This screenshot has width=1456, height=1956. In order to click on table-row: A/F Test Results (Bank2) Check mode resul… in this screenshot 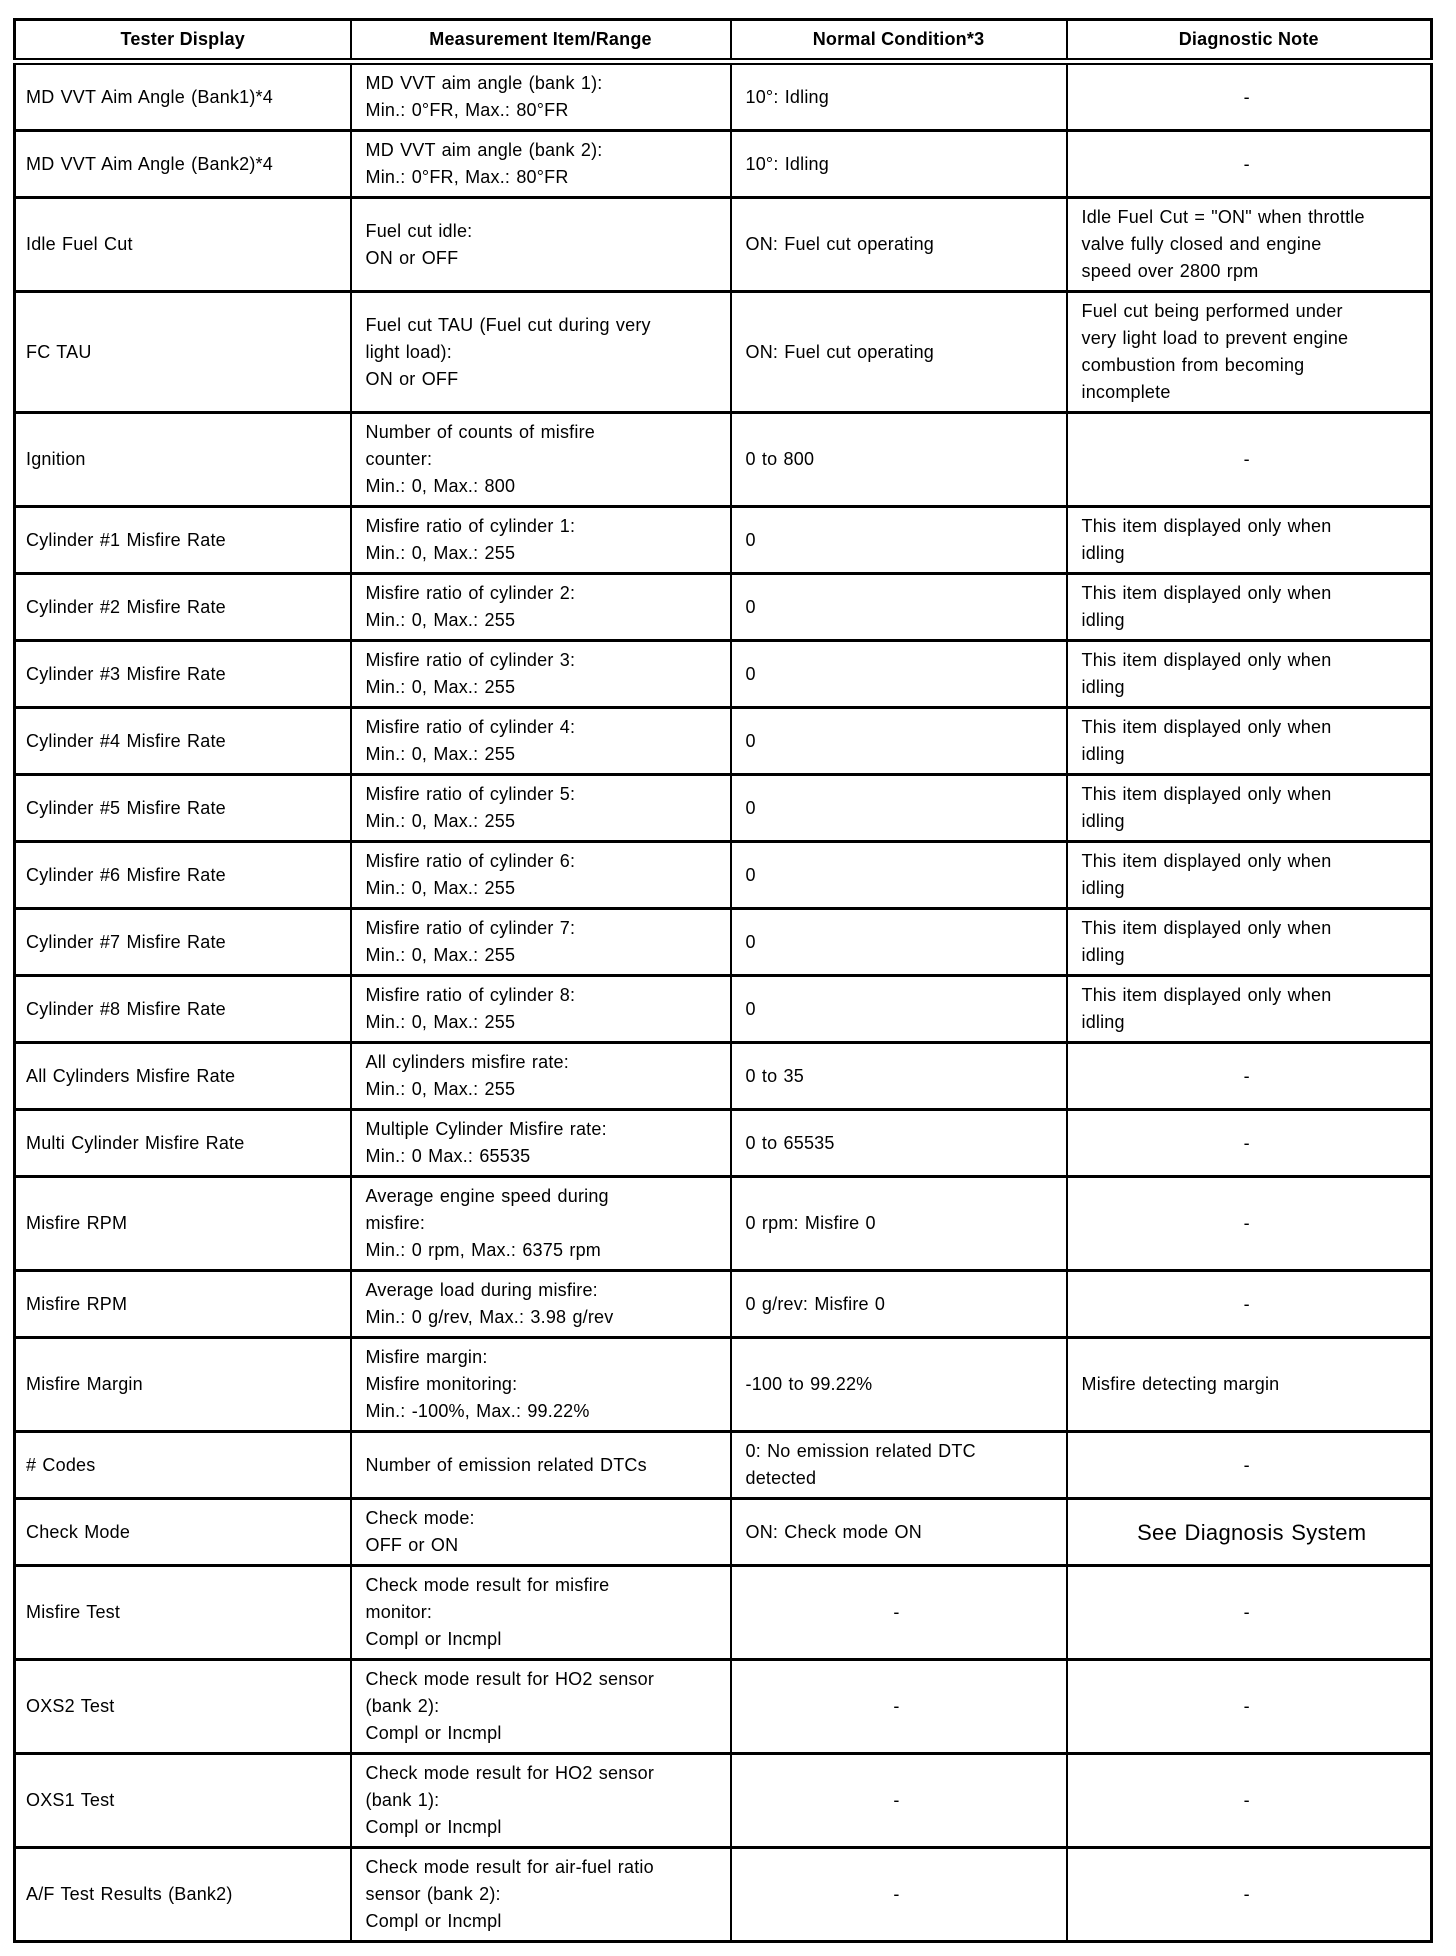, I will do `click(722, 1894)`.